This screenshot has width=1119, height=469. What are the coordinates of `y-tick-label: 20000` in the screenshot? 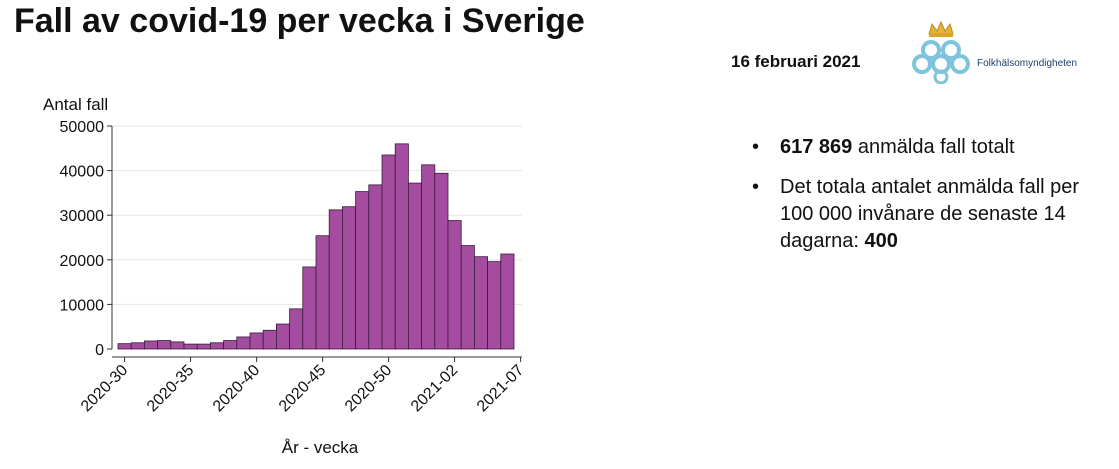 It's located at (82, 261).